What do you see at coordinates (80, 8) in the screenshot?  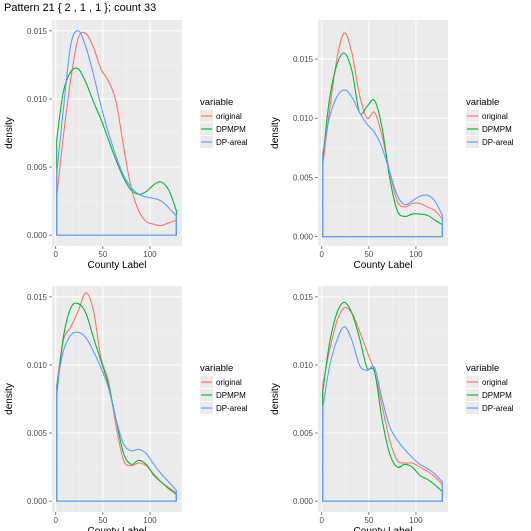 I see `chart-title: Pattern 21 { 2 , 1 , 1 }; count 33` at bounding box center [80, 8].